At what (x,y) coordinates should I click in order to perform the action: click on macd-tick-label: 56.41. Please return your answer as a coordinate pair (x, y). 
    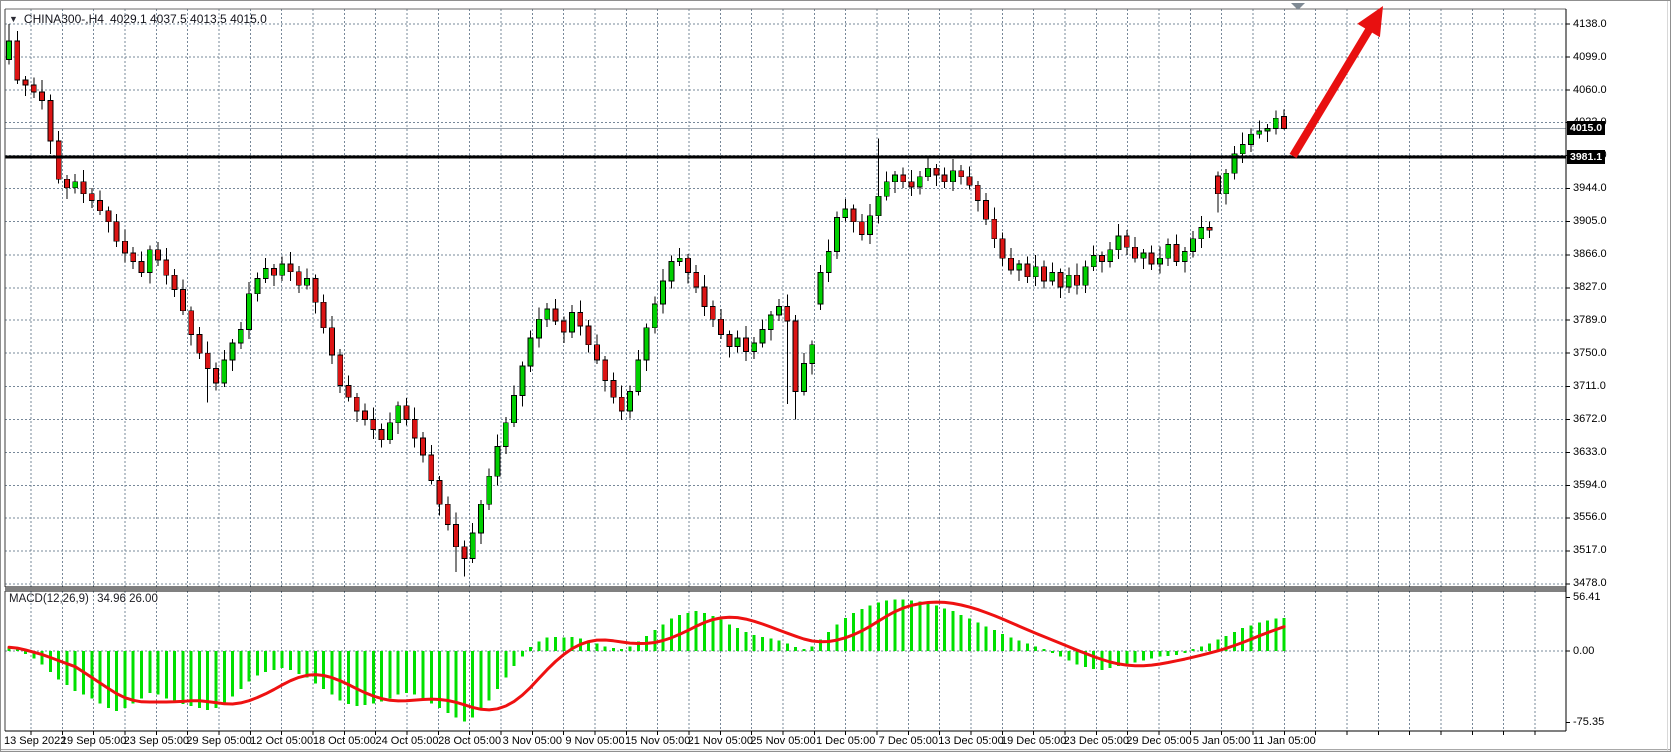
    Looking at the image, I should click on (1587, 596).